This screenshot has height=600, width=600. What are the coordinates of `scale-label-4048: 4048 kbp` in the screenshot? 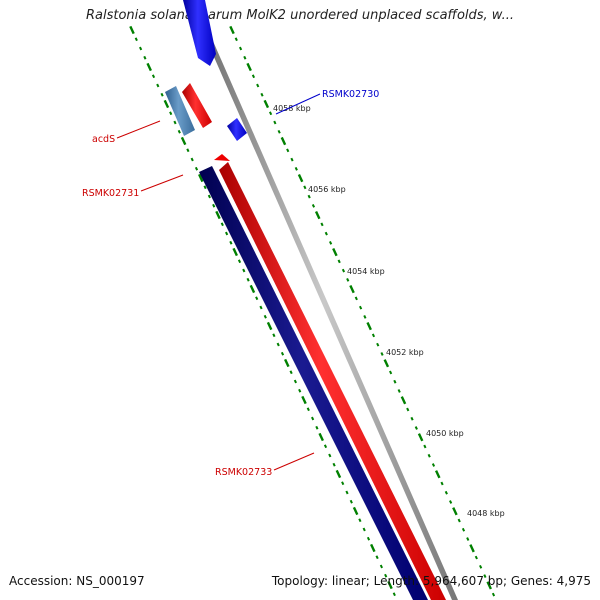 It's located at (486, 513).